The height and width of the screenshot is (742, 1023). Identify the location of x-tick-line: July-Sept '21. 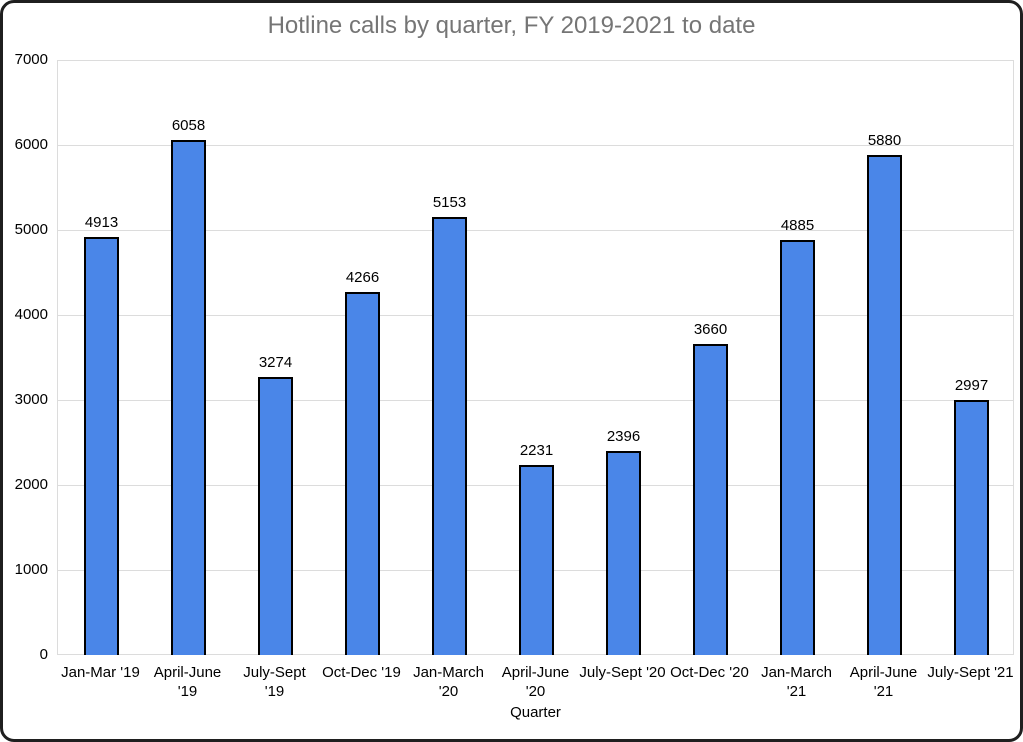
(970, 672).